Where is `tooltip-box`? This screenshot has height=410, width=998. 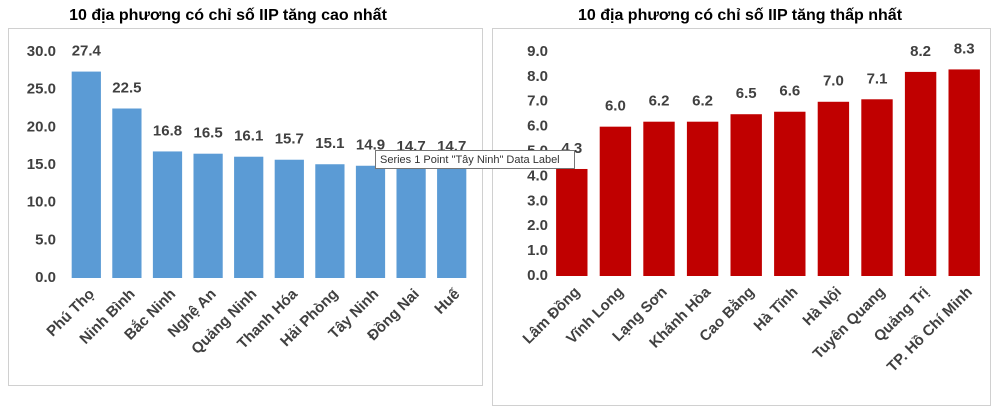
tooltip-box is located at coordinates (475, 159).